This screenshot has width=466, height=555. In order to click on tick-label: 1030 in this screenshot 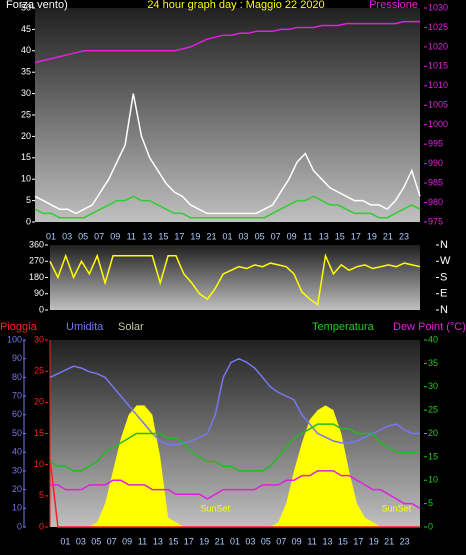, I will do `click(438, 7)`.